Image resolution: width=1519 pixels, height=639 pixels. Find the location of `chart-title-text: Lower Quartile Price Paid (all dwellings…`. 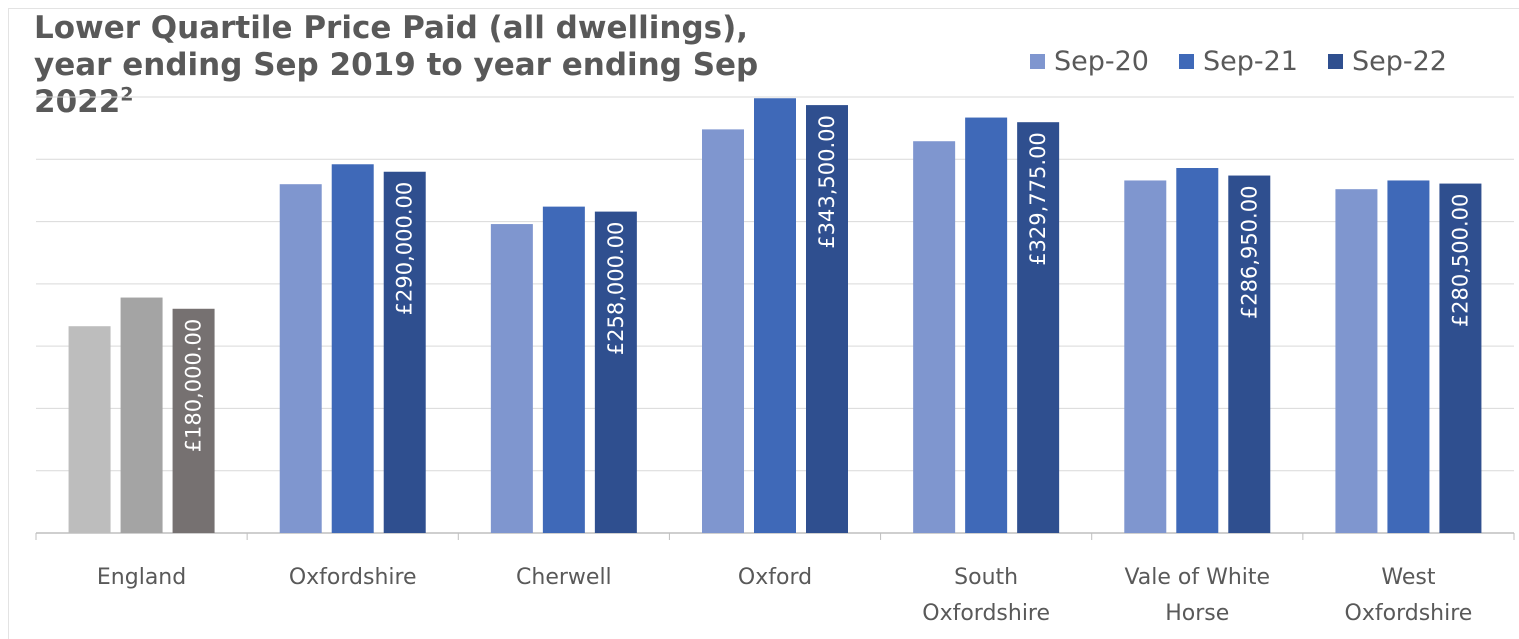

chart-title-text: Lower Quartile Price Paid (all dwellings… is located at coordinates (396, 65).